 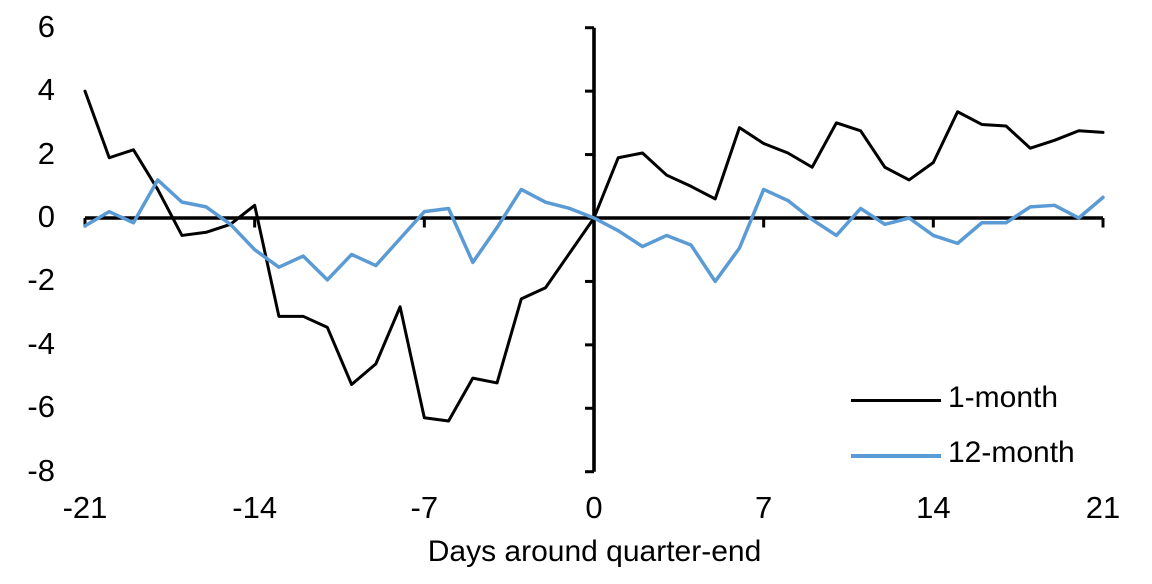 I want to click on legend-line-1-month, so click(x=896, y=400).